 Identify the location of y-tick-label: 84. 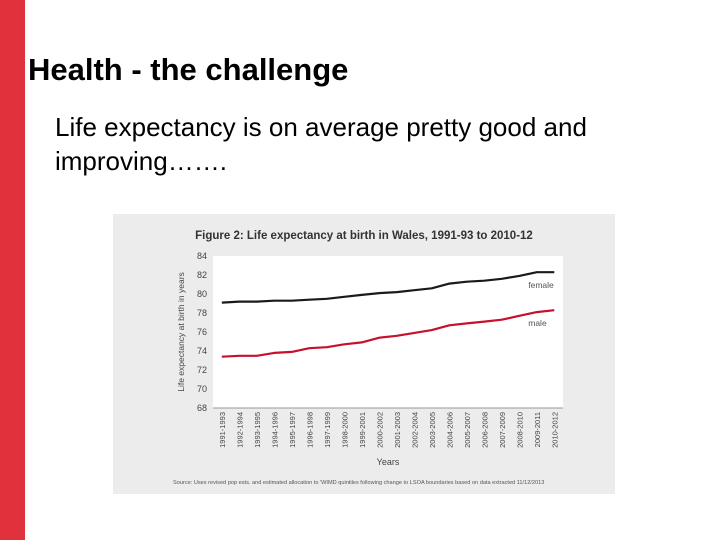
(202, 256).